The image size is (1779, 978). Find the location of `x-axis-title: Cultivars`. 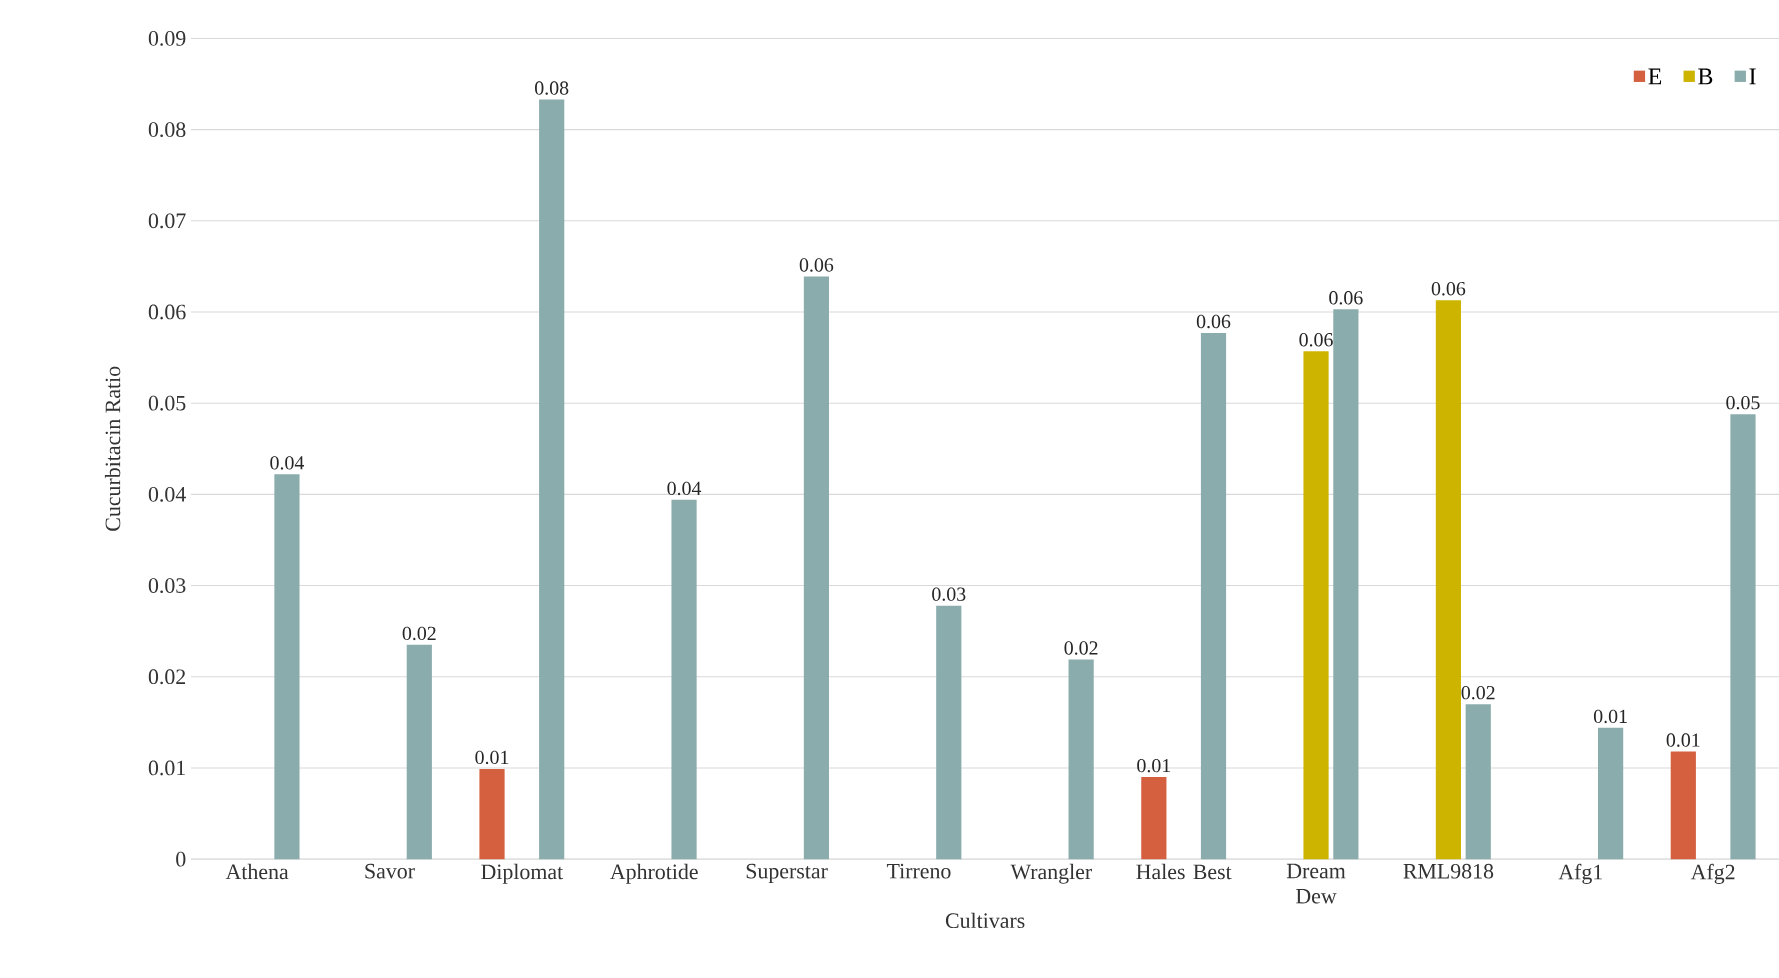

x-axis-title: Cultivars is located at coordinates (985, 920).